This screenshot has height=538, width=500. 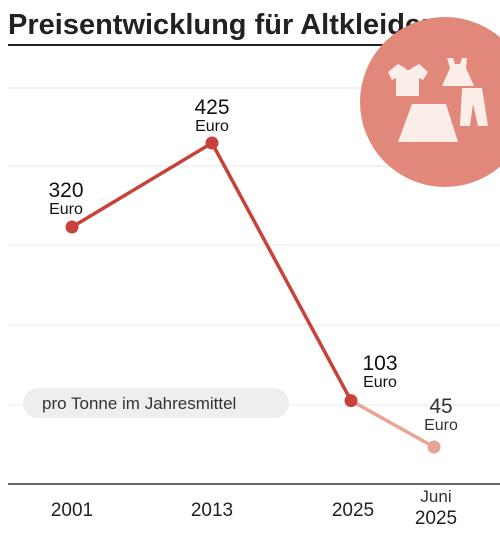 What do you see at coordinates (408, 80) in the screenshot?
I see `tshirt-icon` at bounding box center [408, 80].